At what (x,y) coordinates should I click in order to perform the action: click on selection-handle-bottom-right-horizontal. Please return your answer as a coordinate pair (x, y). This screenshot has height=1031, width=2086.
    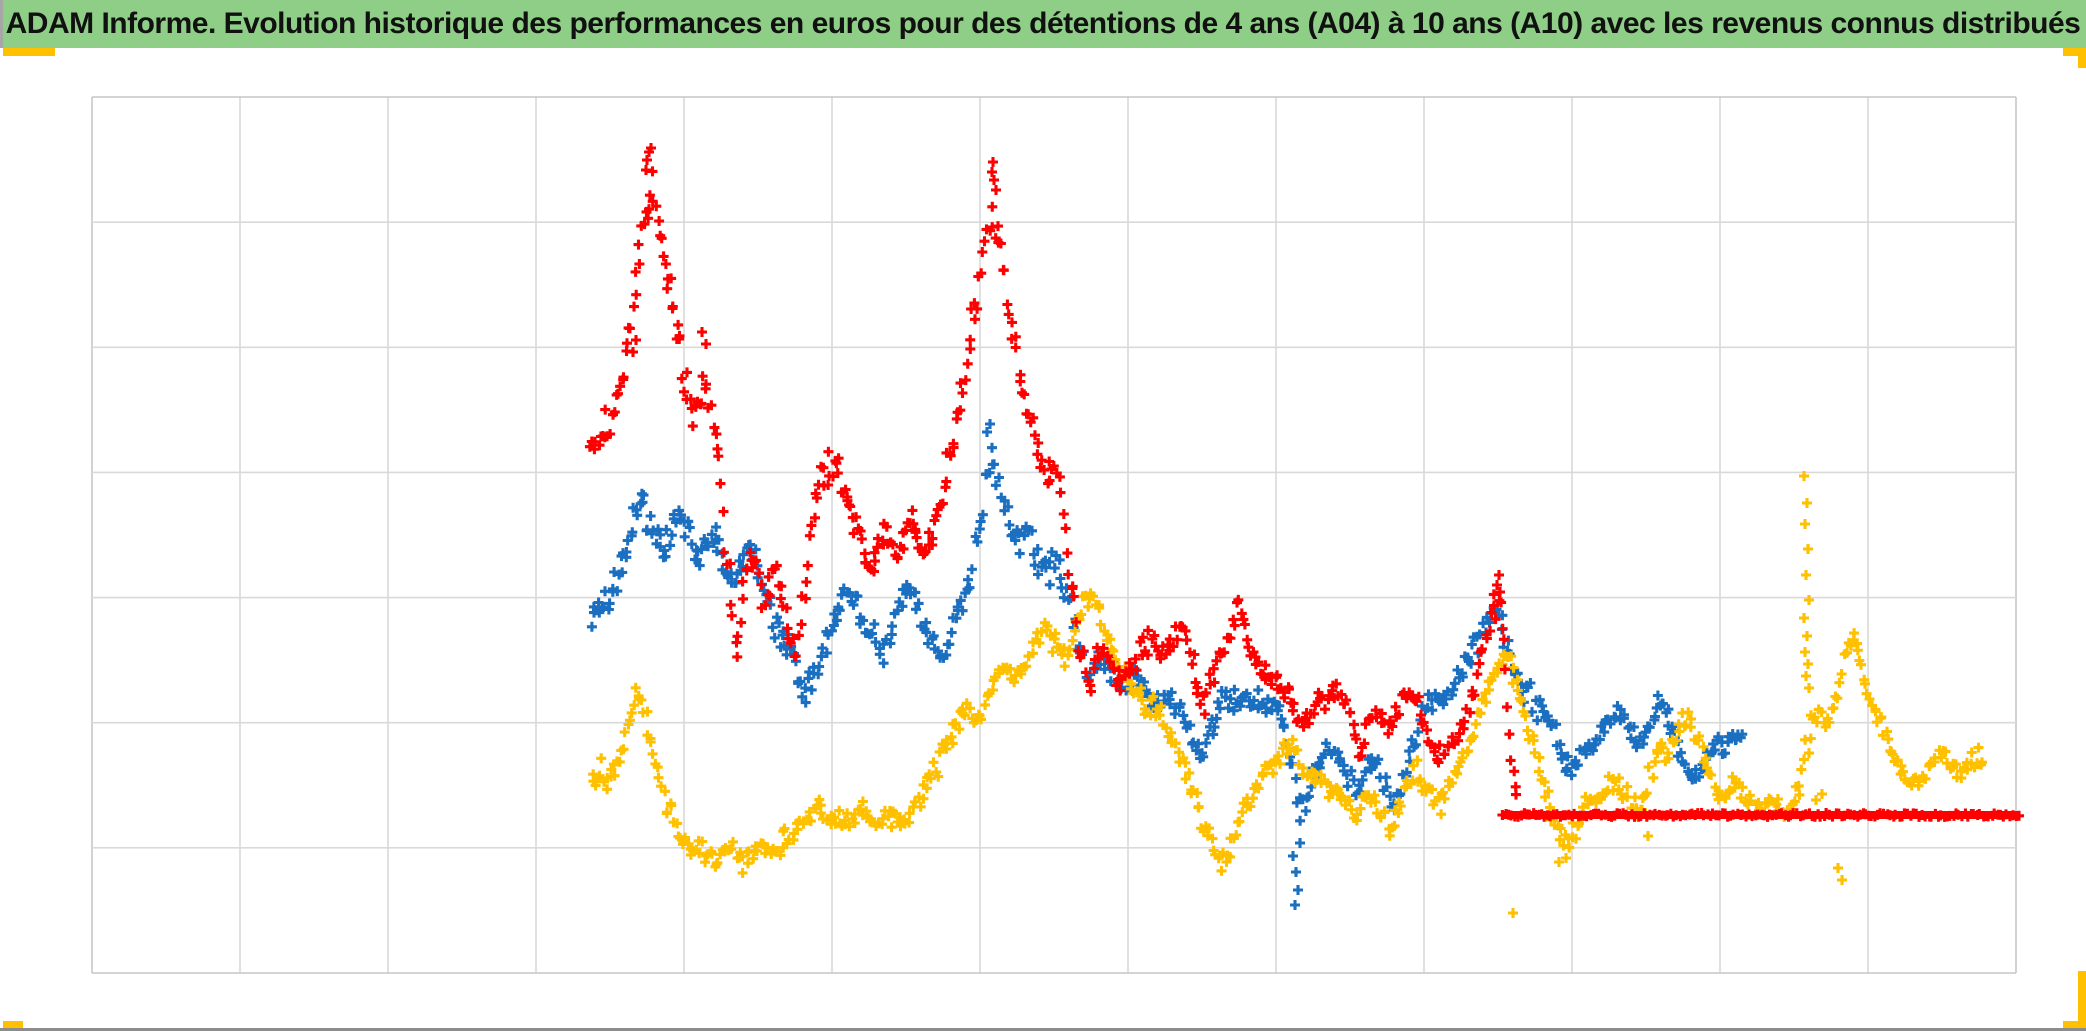
    Looking at the image, I should click on (2074, 1025).